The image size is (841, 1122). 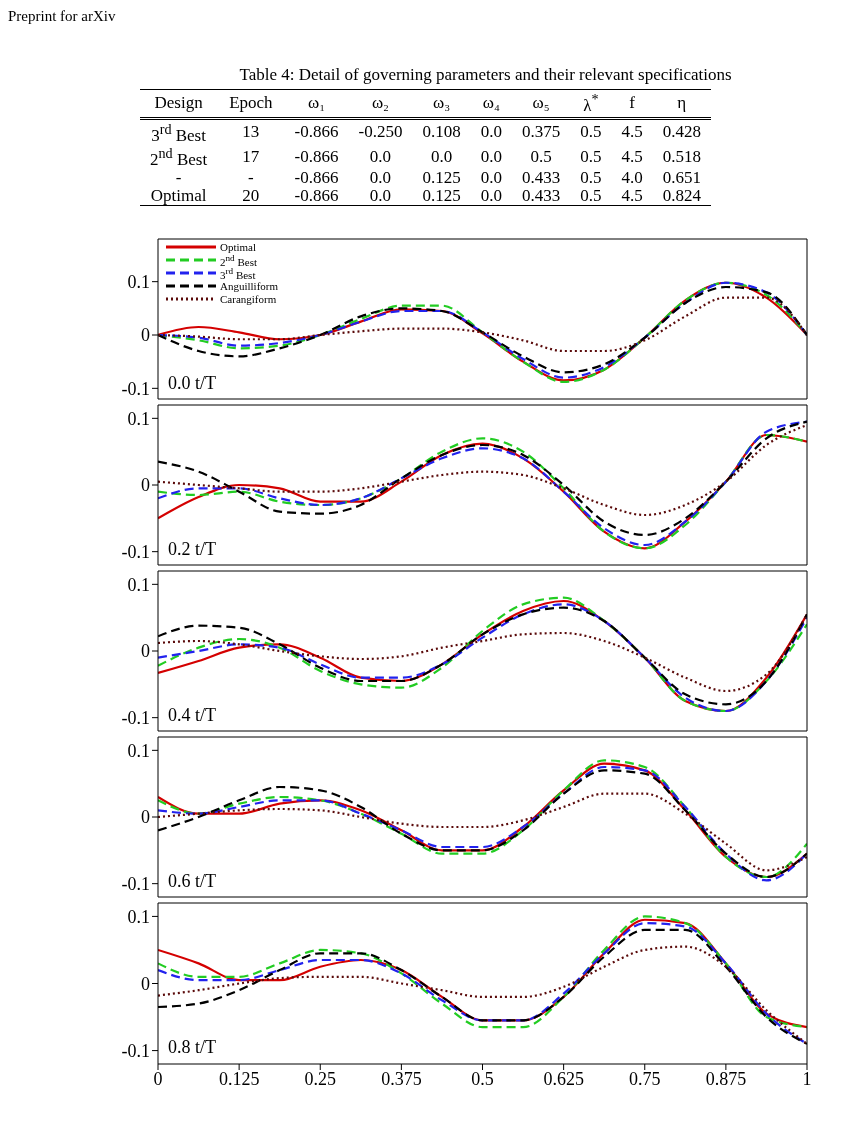 What do you see at coordinates (238, 260) in the screenshot?
I see `legend-label: 2$^{nd}$ Best` at bounding box center [238, 260].